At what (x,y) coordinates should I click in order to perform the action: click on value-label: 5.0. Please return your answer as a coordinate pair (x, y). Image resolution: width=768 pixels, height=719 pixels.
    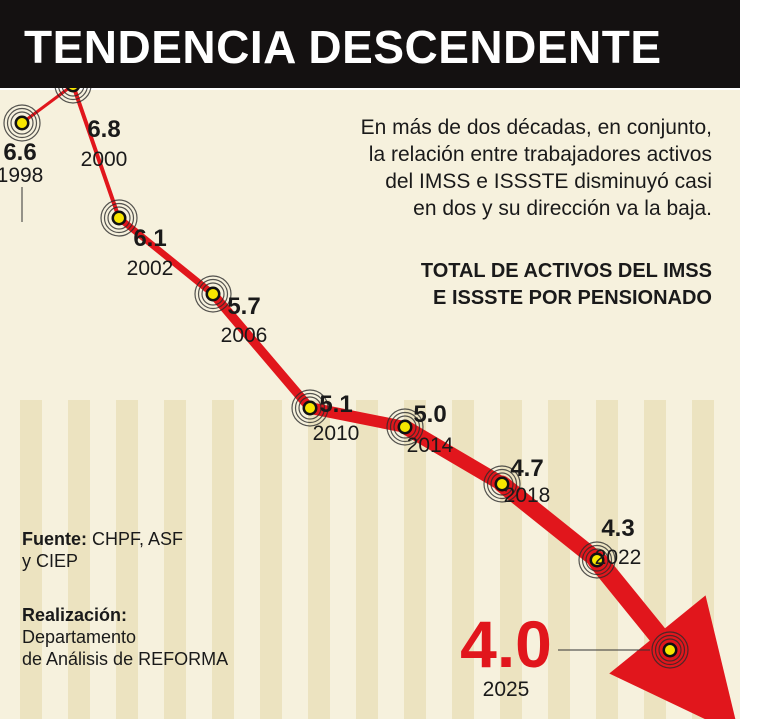
    Looking at the image, I should click on (429, 414).